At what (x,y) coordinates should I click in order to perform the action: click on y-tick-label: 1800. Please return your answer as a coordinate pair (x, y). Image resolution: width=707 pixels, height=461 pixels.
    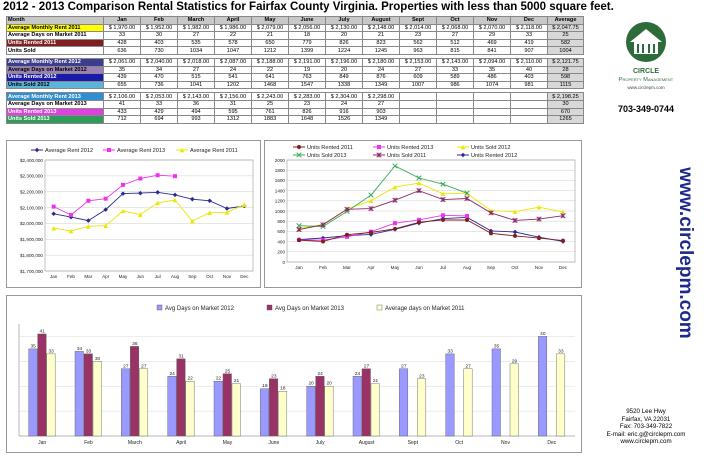
    Looking at the image, I should click on (280, 170).